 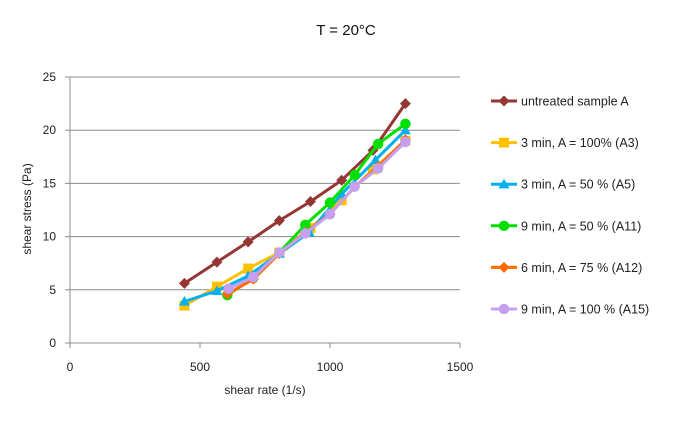 What do you see at coordinates (50, 237) in the screenshot?
I see `y-tick-label: 10` at bounding box center [50, 237].